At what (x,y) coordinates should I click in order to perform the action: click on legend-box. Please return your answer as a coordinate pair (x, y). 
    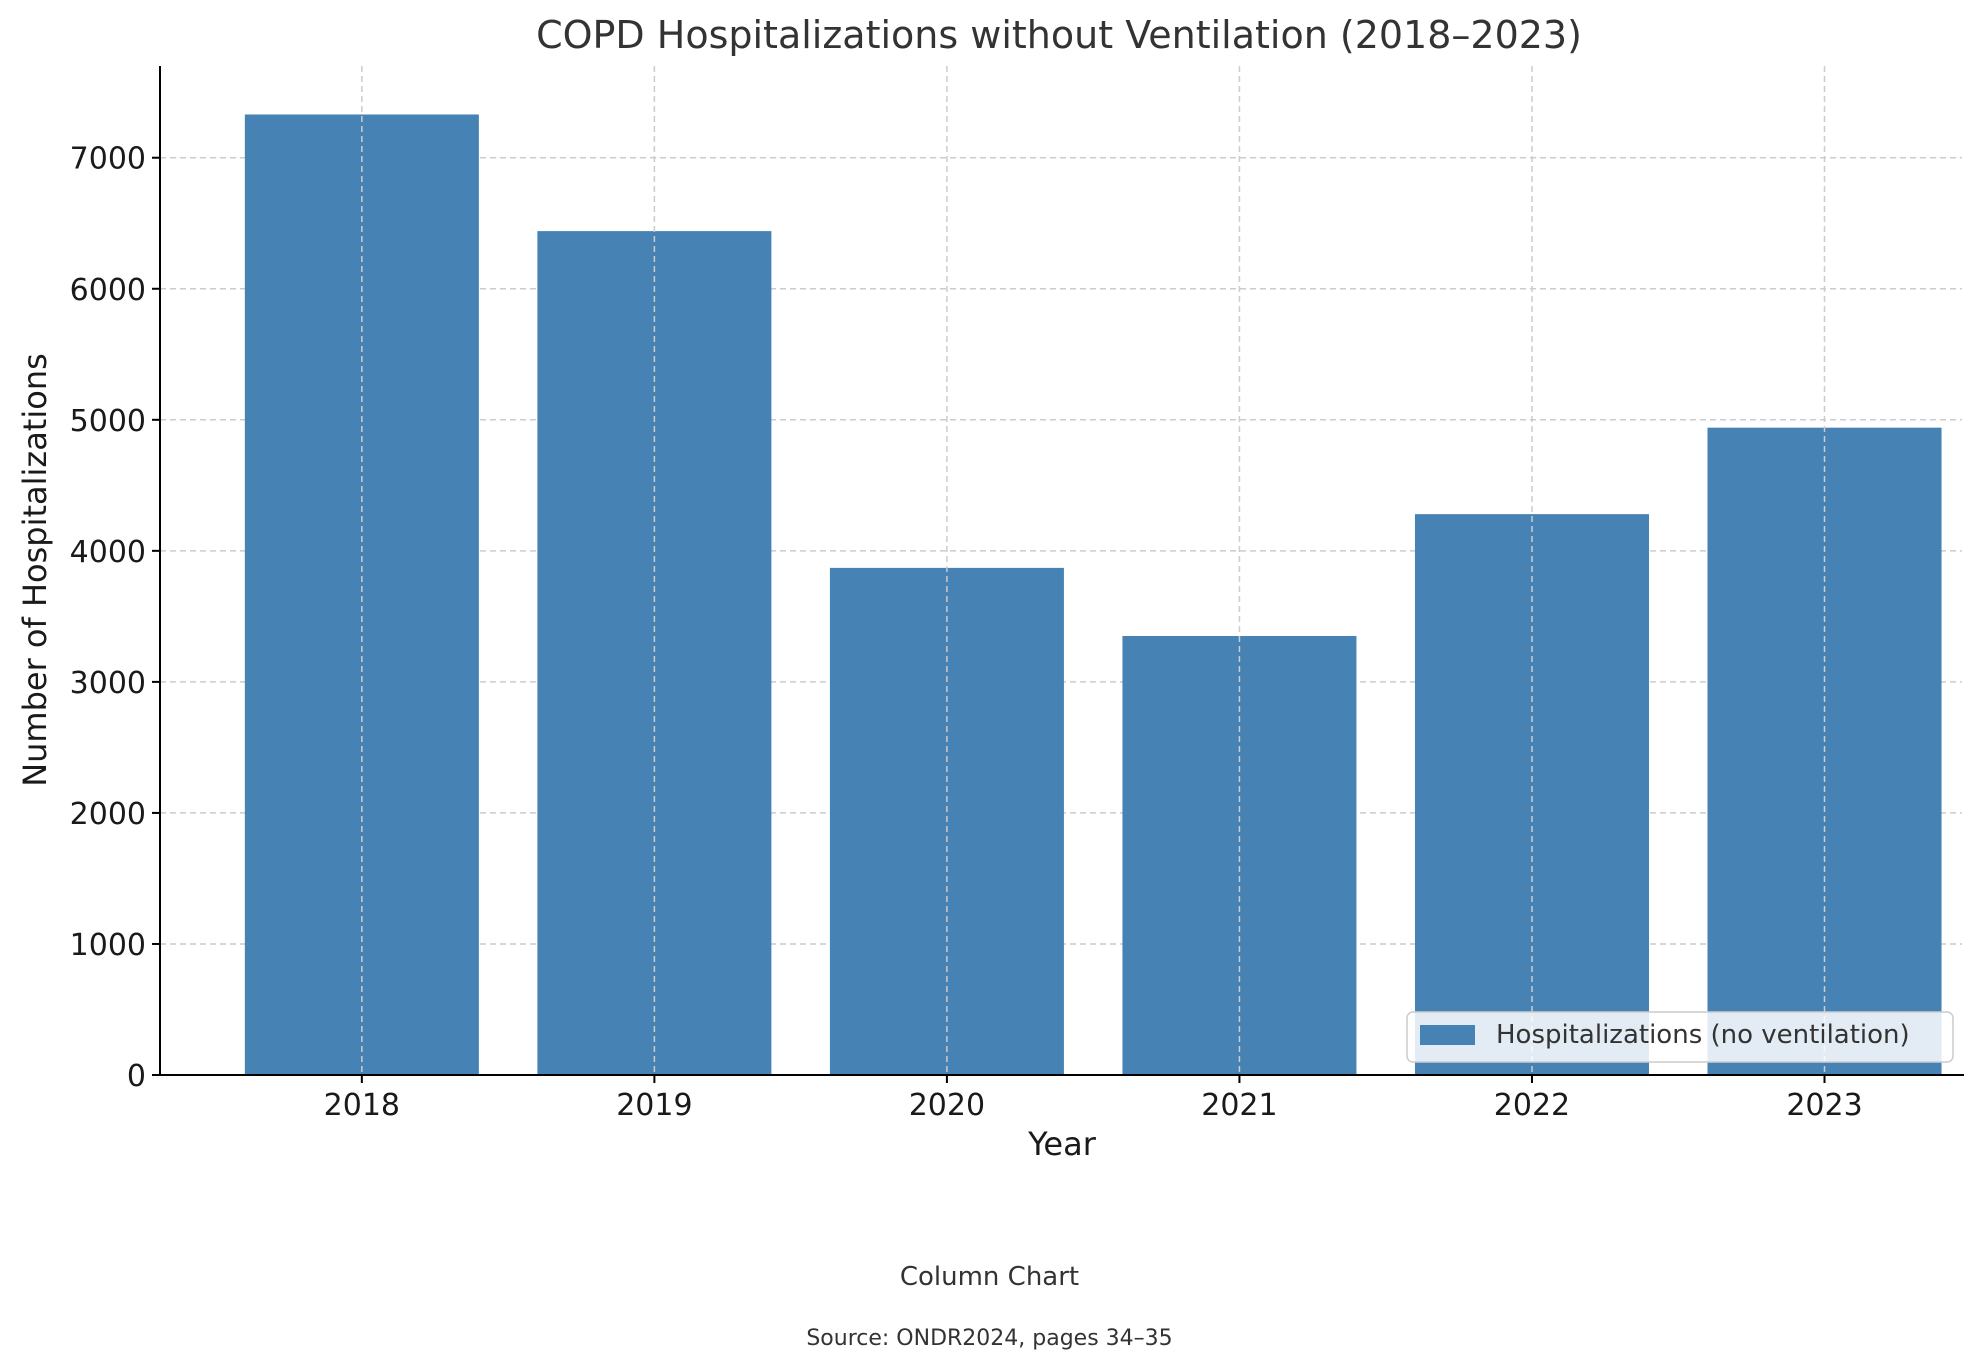
    Looking at the image, I should click on (1680, 1037).